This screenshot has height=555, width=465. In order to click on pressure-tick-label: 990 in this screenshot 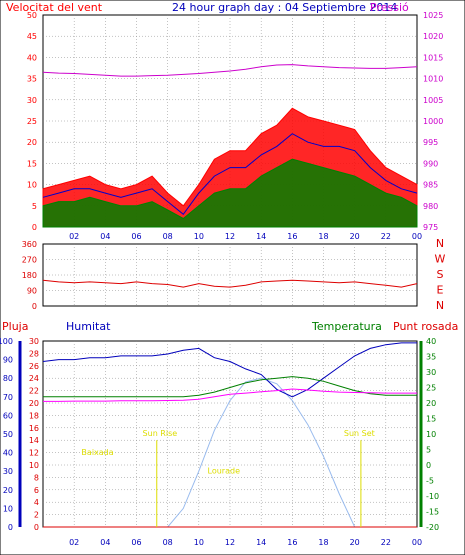, I will do `click(430, 163)`.